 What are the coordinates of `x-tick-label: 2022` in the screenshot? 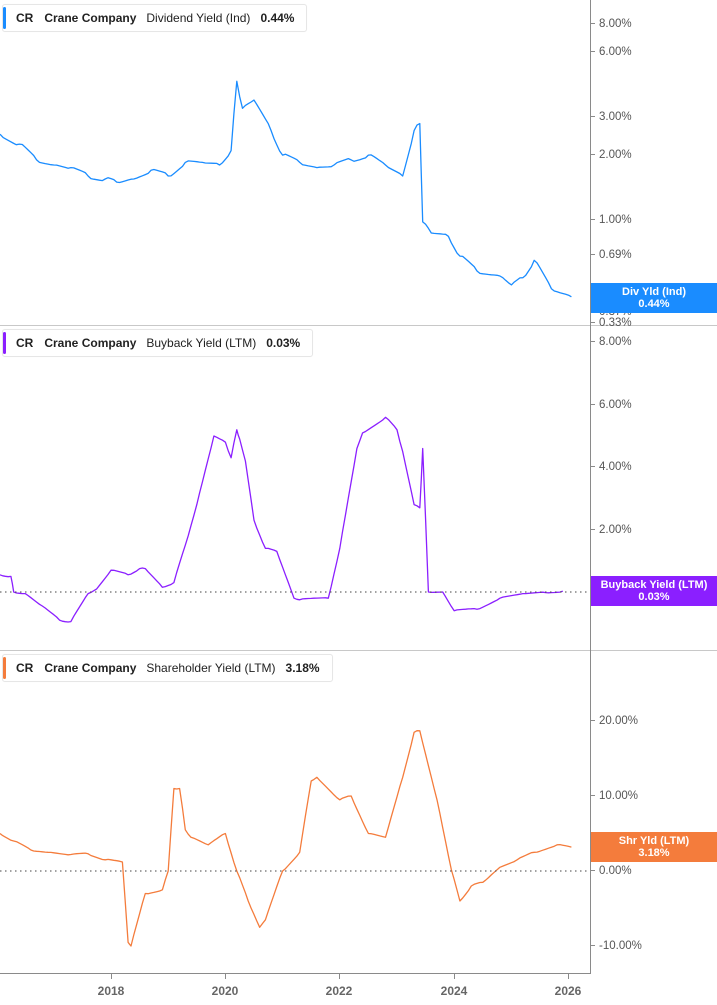 It's located at (339, 991).